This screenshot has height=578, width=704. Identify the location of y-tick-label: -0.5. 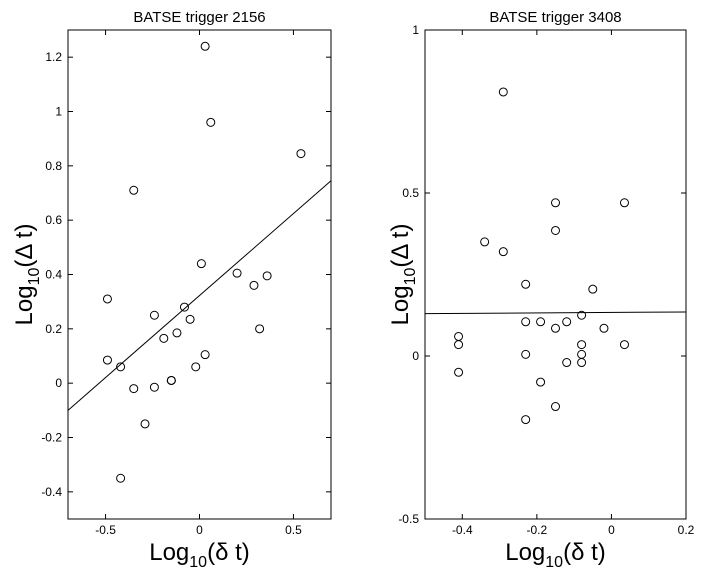
(408, 519).